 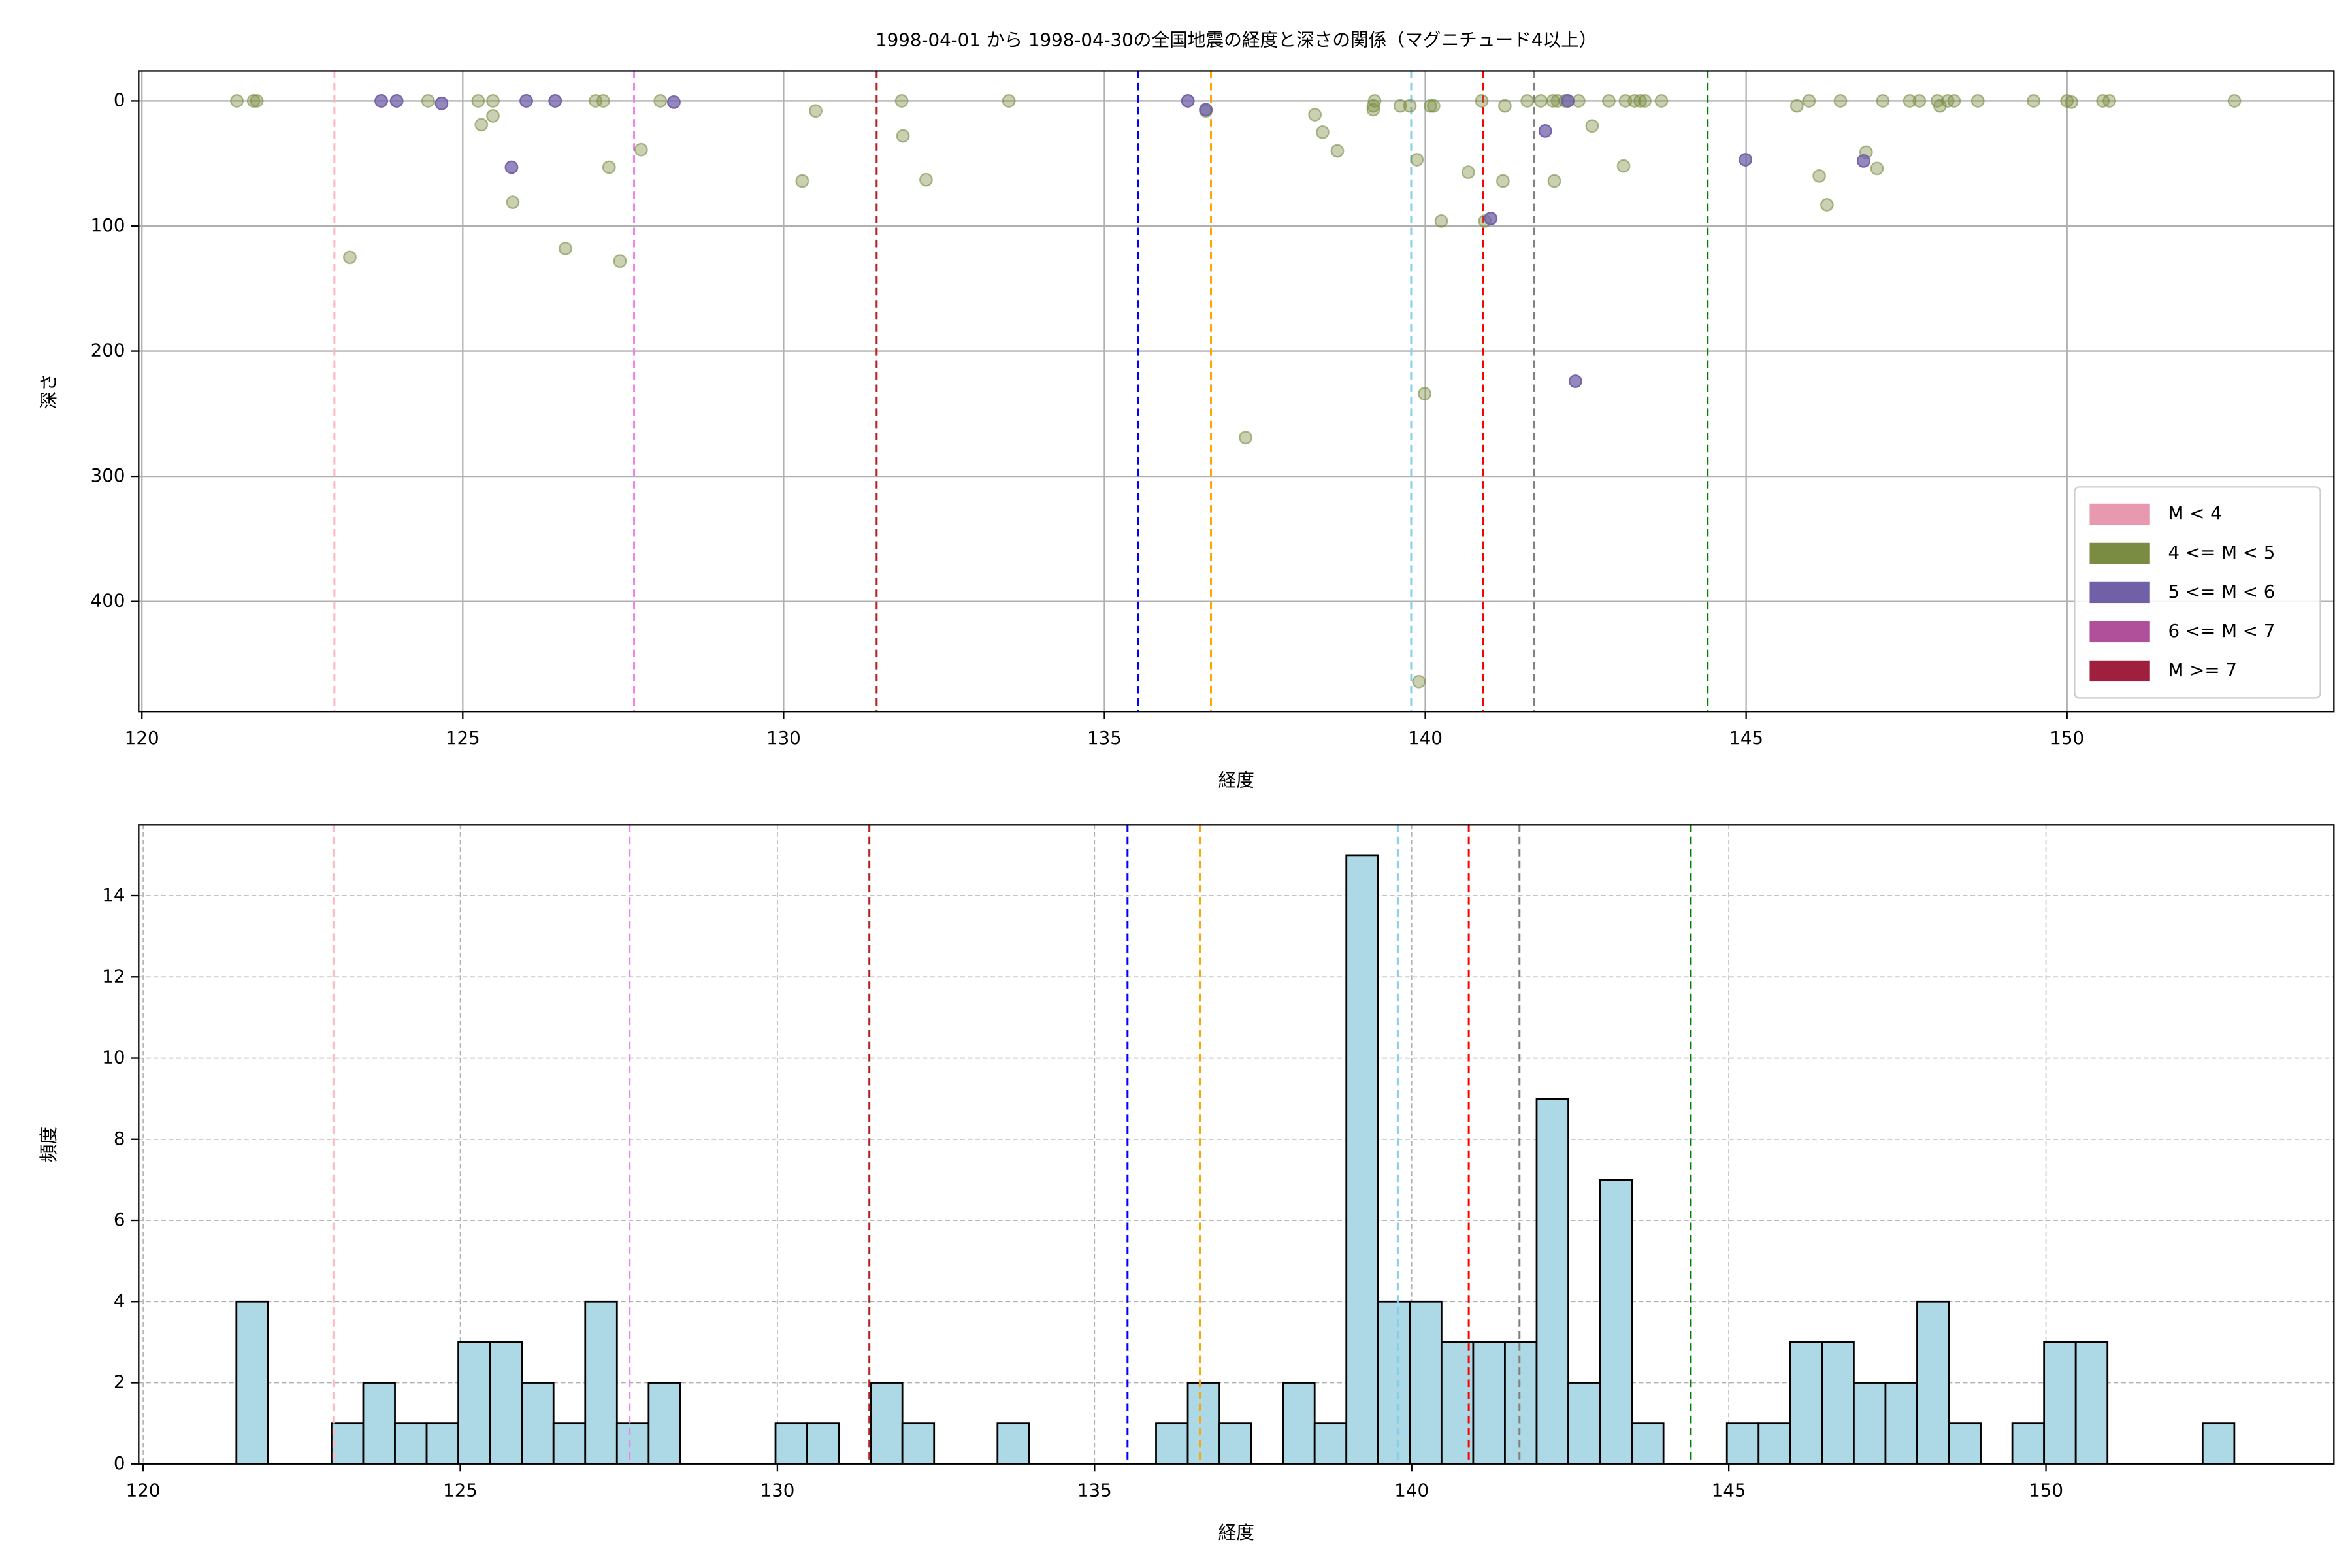 What do you see at coordinates (143, 1490) in the screenshot?
I see `x-tick-label: 120` at bounding box center [143, 1490].